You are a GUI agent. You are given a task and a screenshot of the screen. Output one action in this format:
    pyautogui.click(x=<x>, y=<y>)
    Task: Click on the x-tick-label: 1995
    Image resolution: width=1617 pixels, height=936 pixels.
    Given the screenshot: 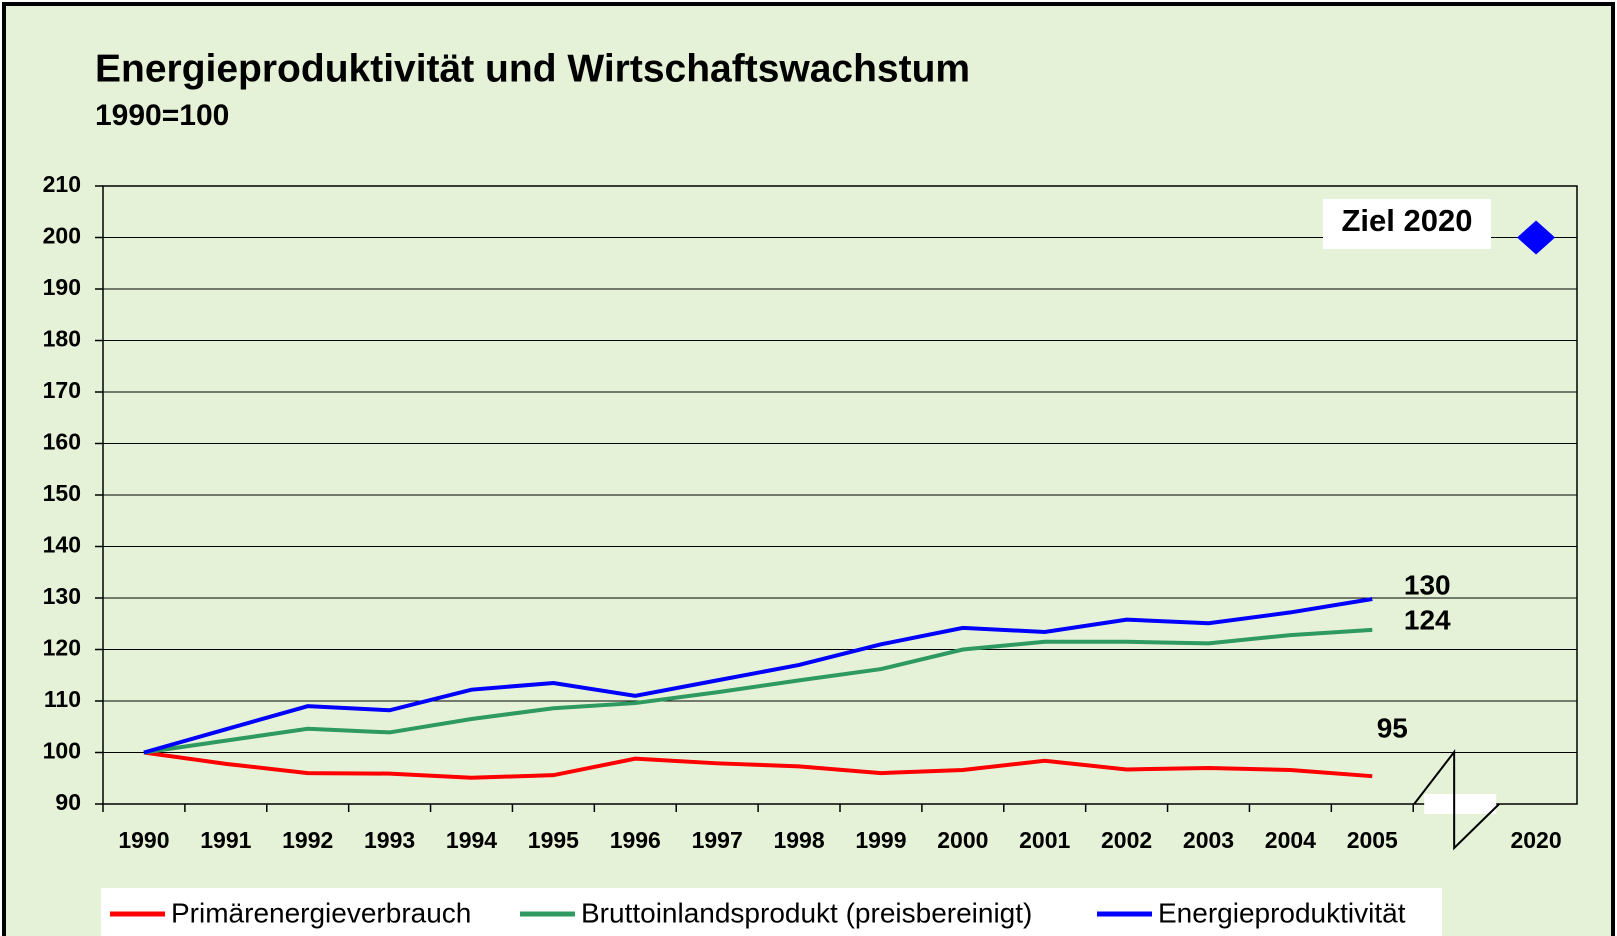 What is the action you would take?
    pyautogui.click(x=553, y=840)
    